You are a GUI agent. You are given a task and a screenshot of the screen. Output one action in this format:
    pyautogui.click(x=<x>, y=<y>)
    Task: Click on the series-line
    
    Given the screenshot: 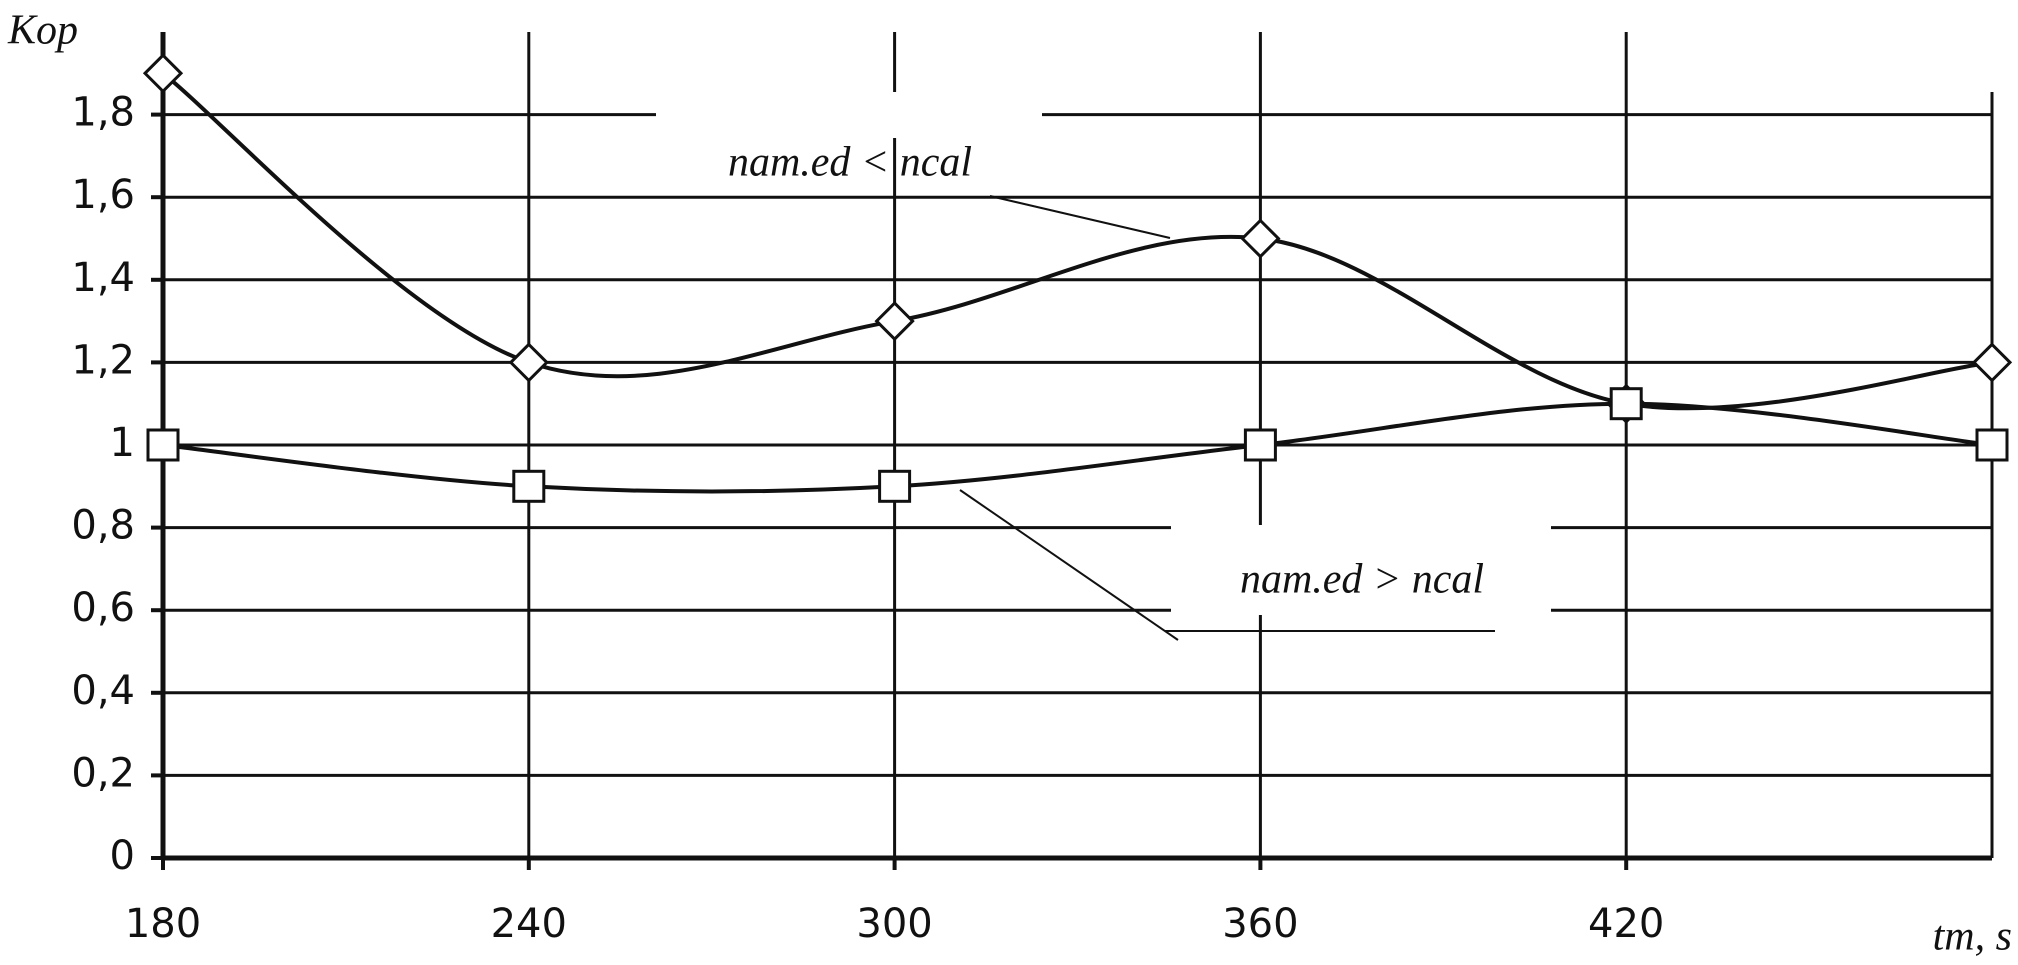 What is the action you would take?
    pyautogui.click(x=1077, y=447)
    